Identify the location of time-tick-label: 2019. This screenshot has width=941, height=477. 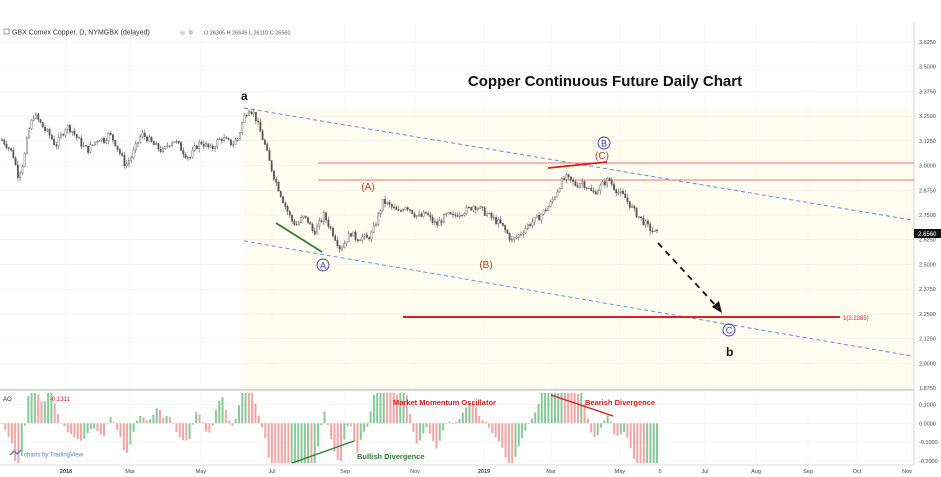
(484, 472).